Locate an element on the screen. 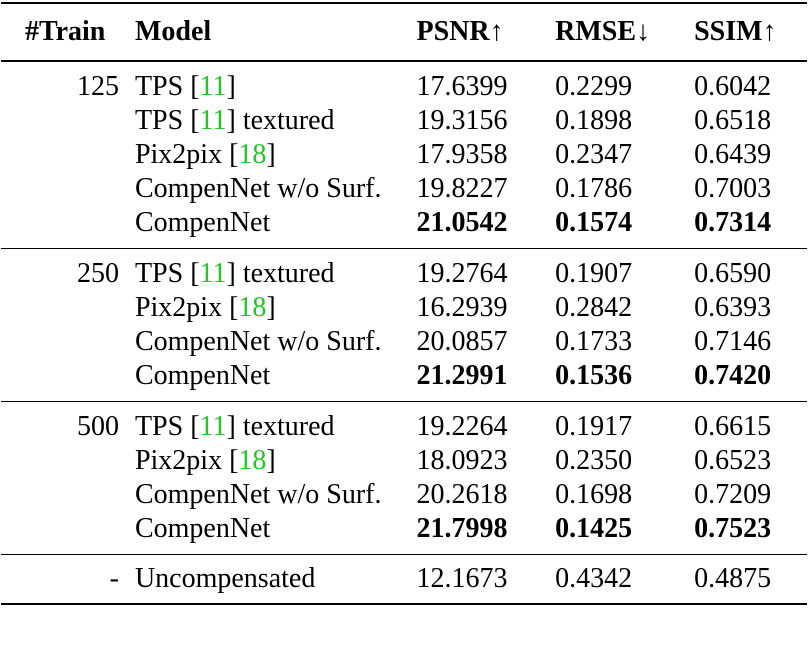 Image resolution: width=808 pixels, height=668 pixels. table-row: 125 TPS [11] 17.6399 0.2299 0.6042 is located at coordinates (404, 82).